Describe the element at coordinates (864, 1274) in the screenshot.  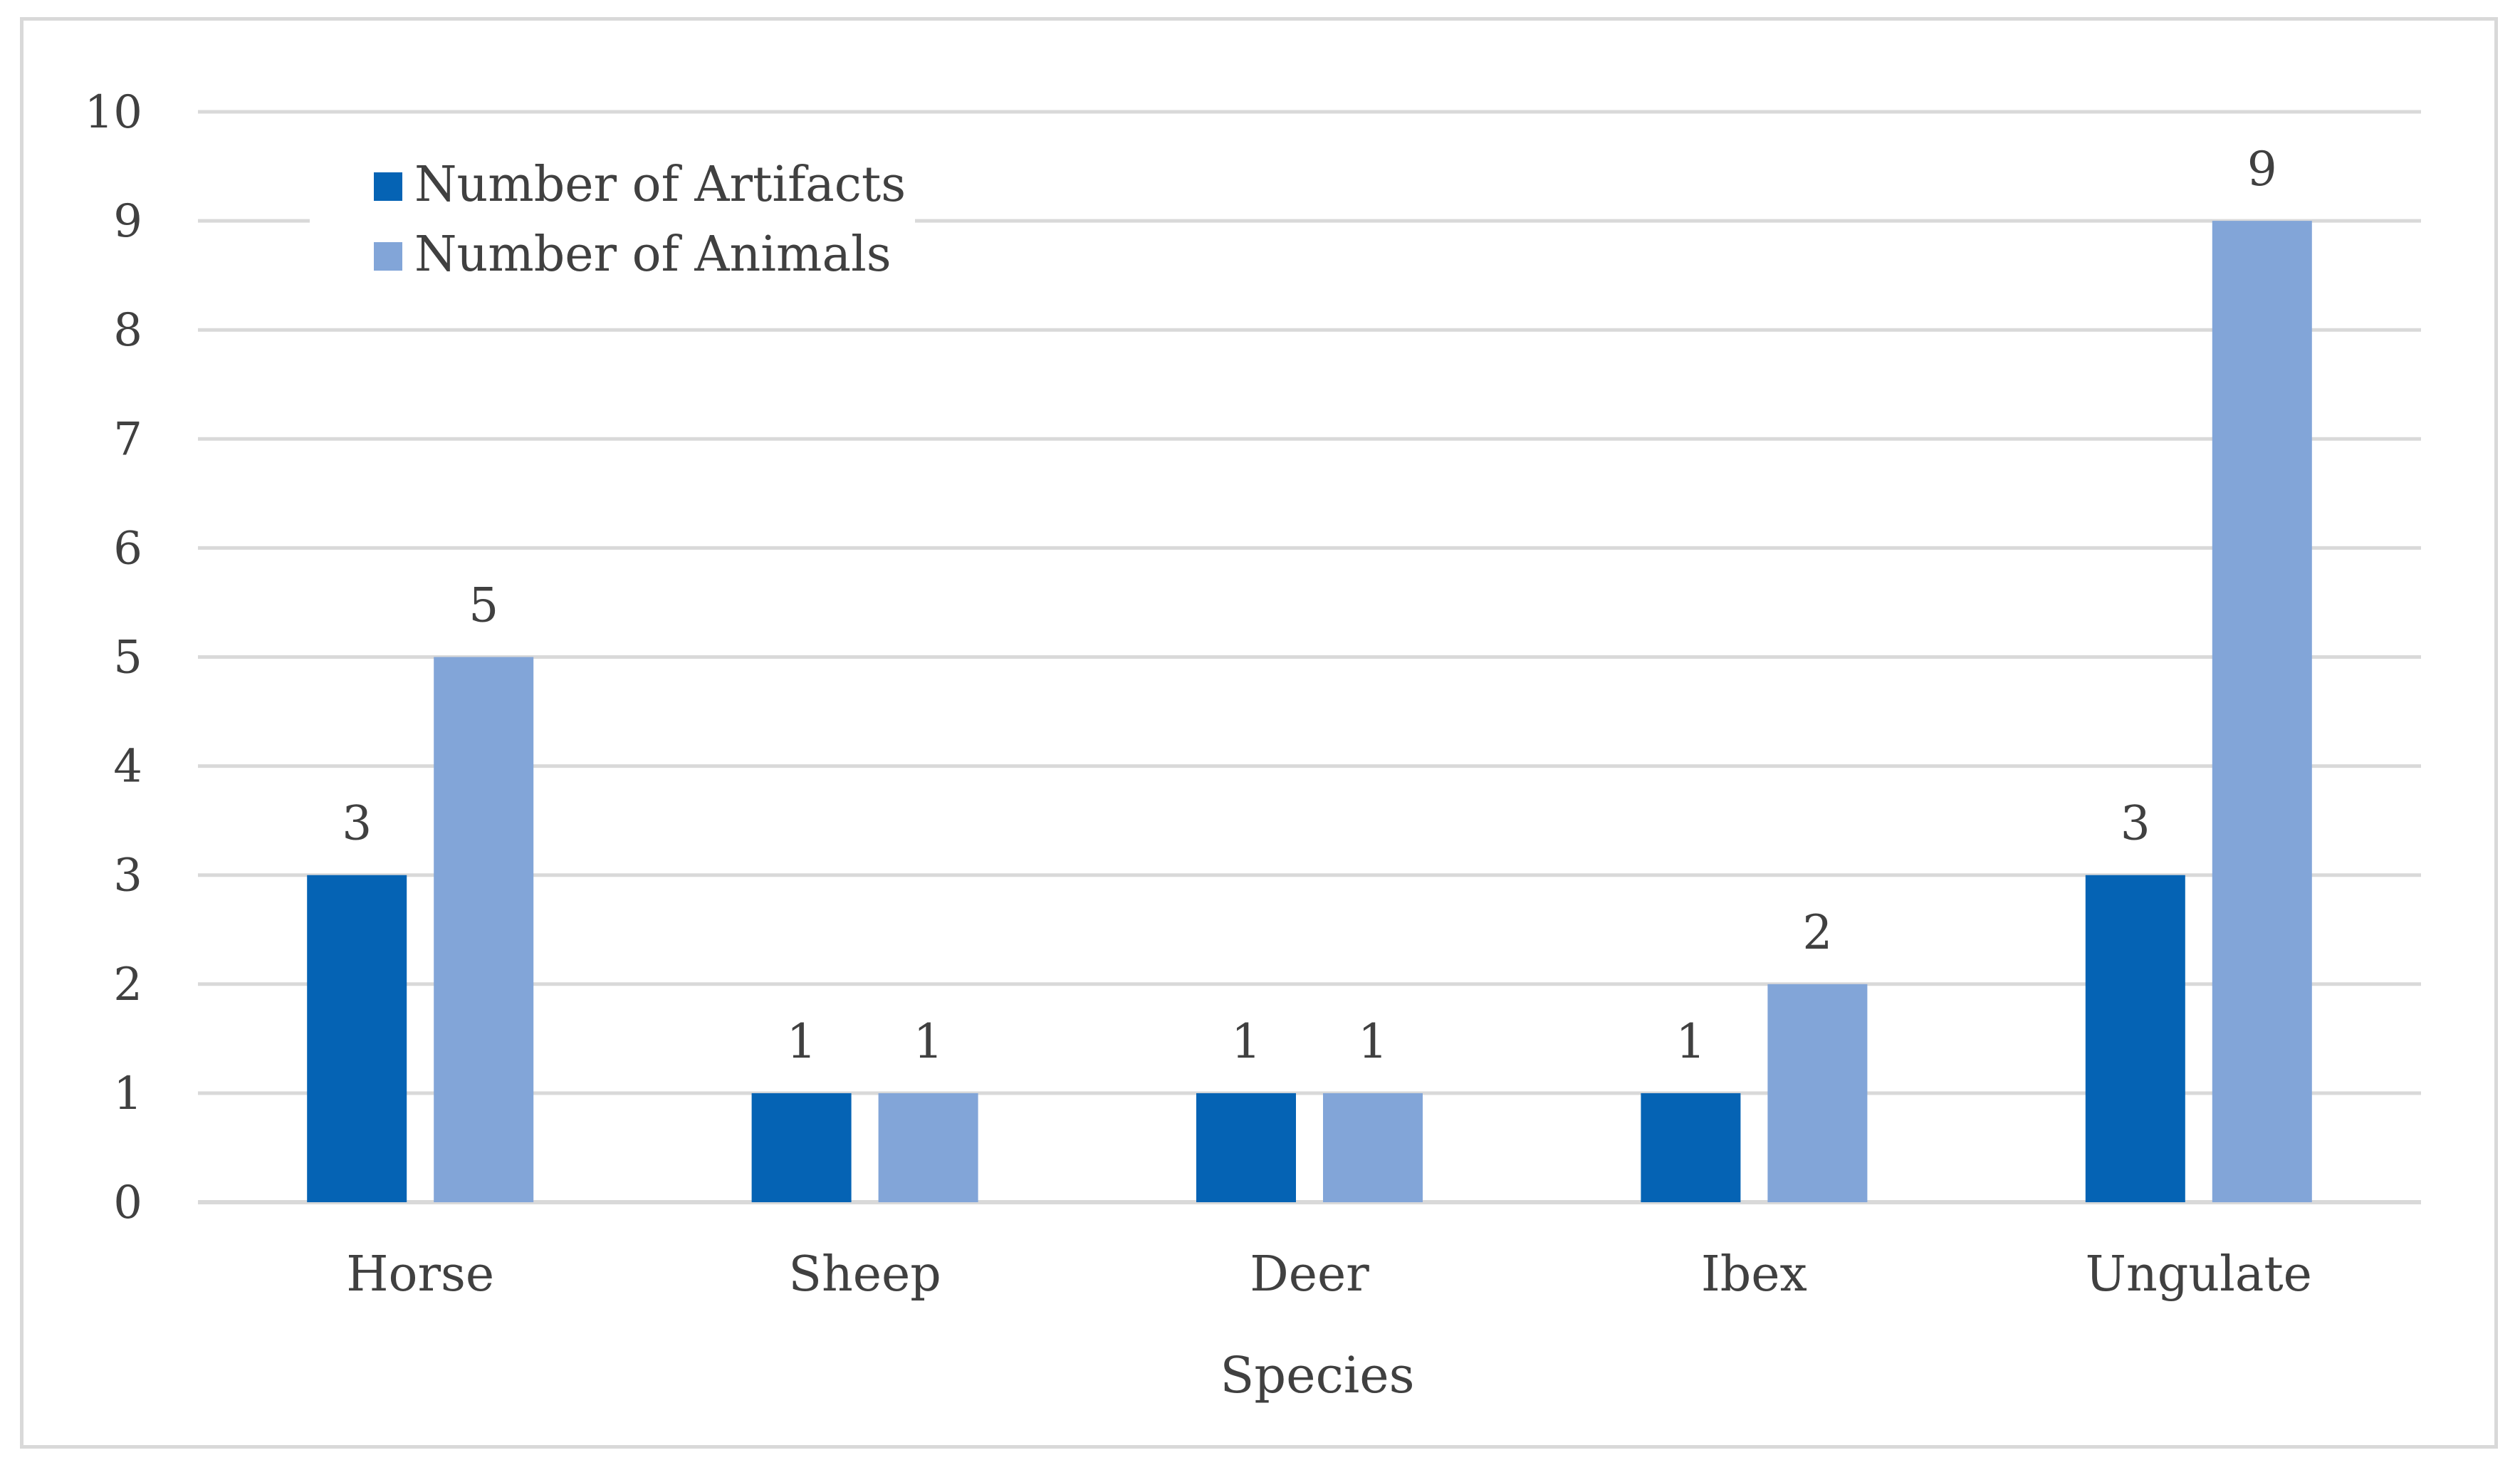
I see `x-tick-label-sheep: Sheep` at that location.